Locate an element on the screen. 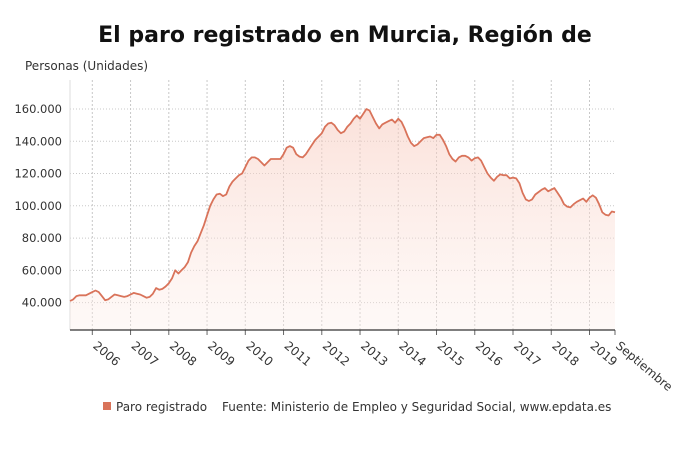 The height and width of the screenshot is (465, 690). x-tick-label: 2009 is located at coordinates (221, 354).